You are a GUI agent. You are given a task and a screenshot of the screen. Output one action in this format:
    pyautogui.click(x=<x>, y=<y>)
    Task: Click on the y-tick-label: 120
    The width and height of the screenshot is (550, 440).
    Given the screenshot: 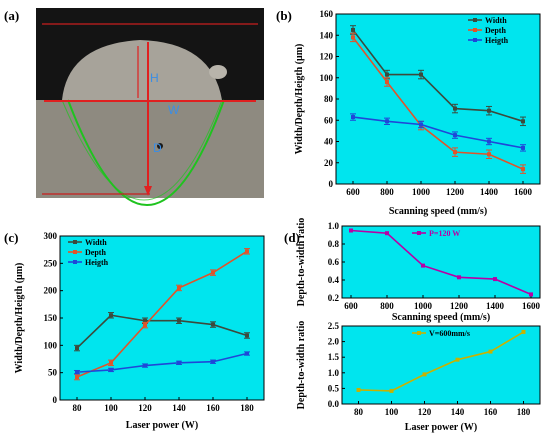 What is the action you would take?
    pyautogui.click(x=327, y=57)
    